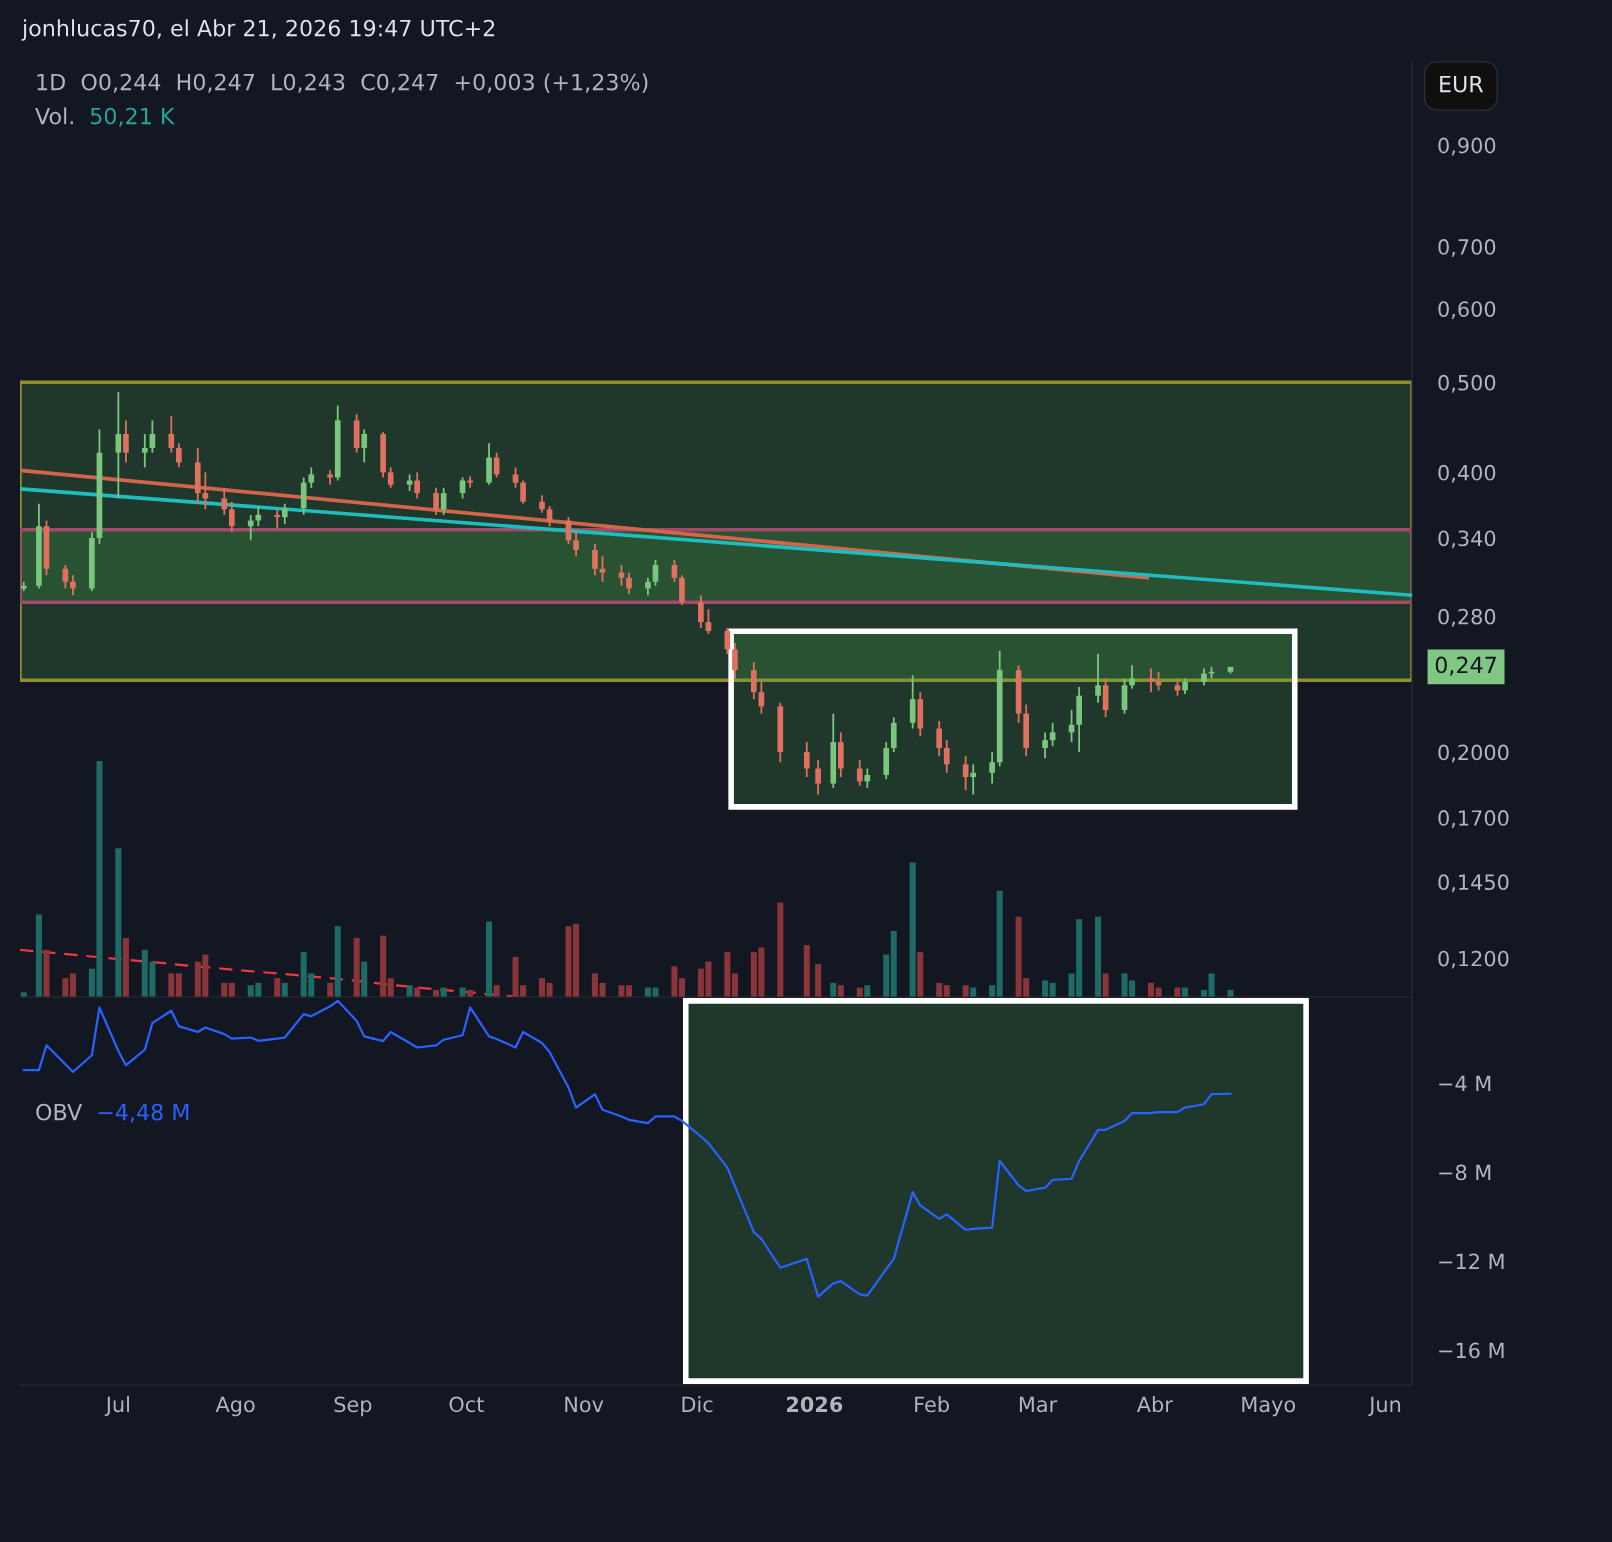  I want to click on x-tick-label: 2026, so click(815, 1404).